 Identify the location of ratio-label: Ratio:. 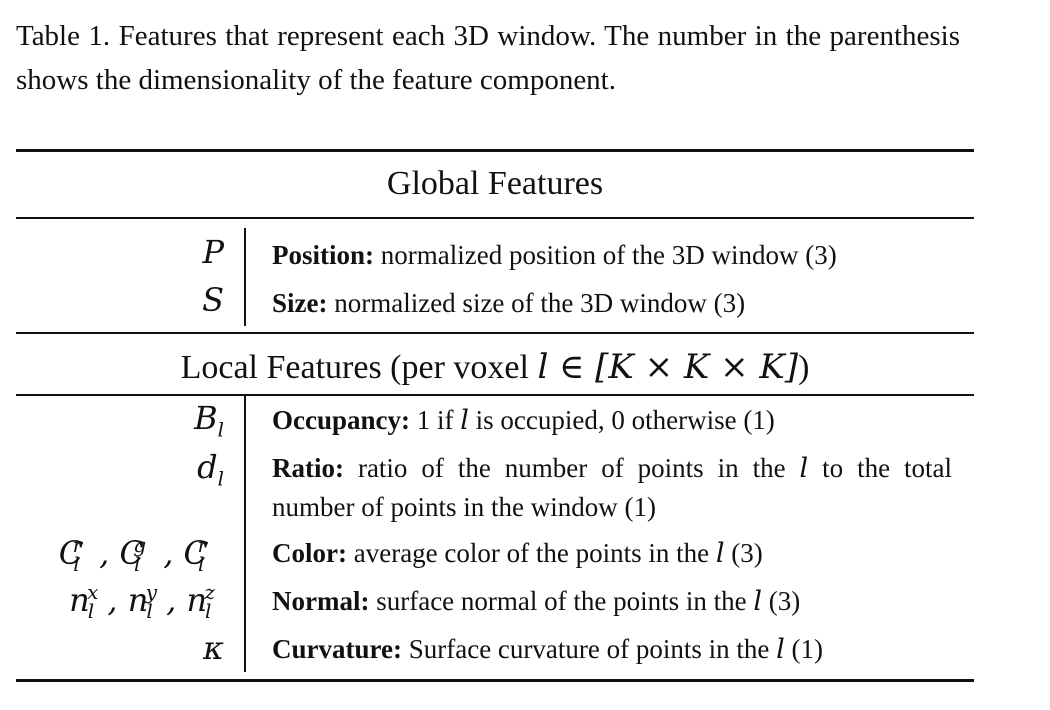
(308, 468).